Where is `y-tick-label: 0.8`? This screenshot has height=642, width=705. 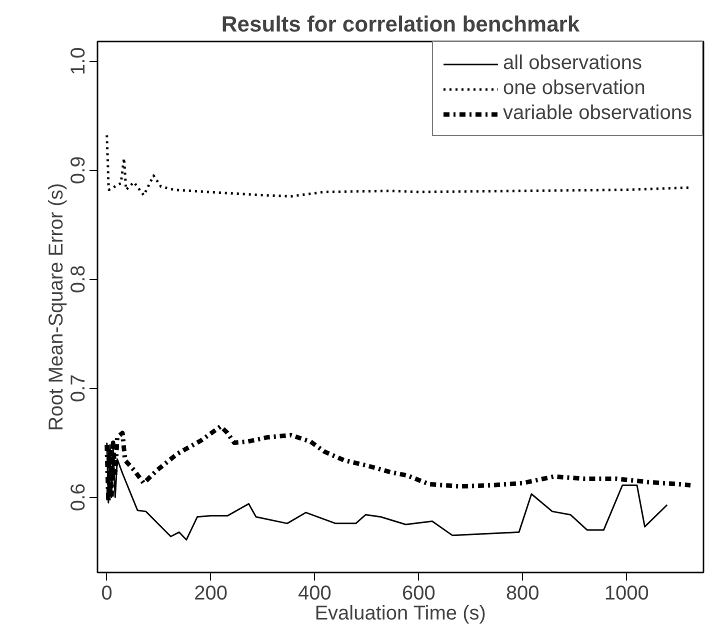
y-tick-label: 0.8 is located at coordinates (79, 279).